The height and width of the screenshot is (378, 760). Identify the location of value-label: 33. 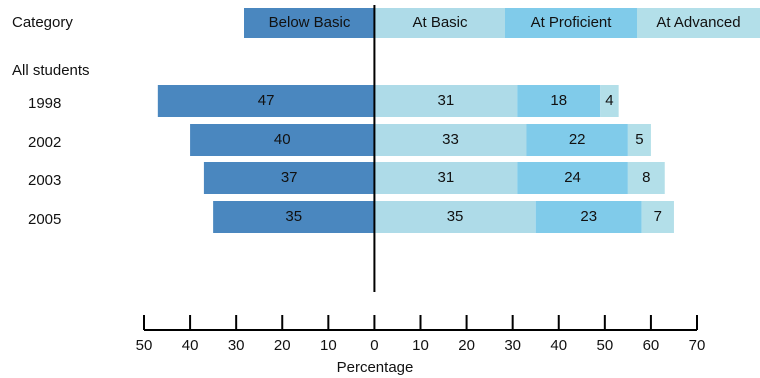
(450, 139).